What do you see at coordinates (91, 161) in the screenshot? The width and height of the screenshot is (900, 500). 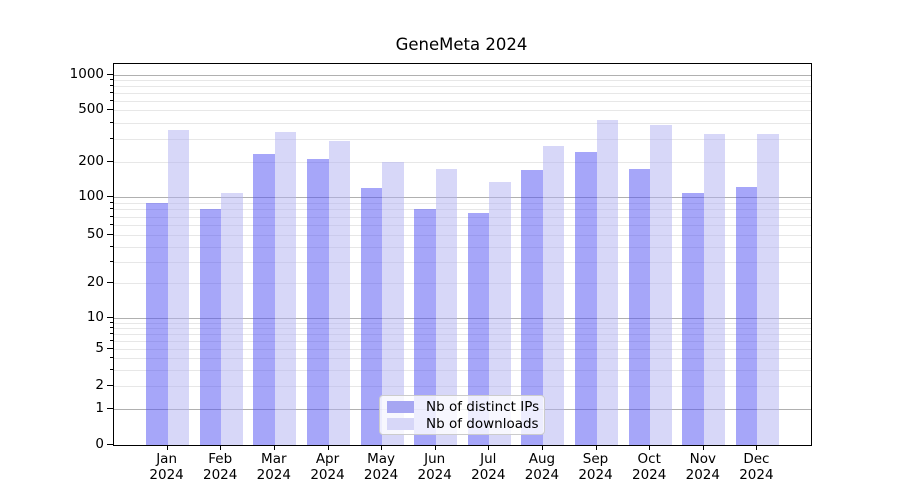 I see `y-tick-label: 200` at bounding box center [91, 161].